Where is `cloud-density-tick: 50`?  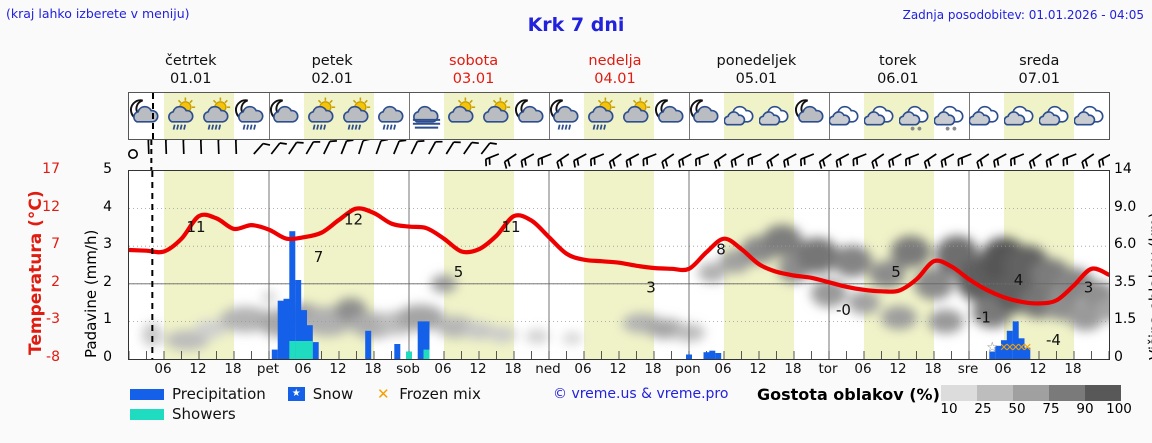
cloud-density-tick: 50 is located at coordinates (1017, 409).